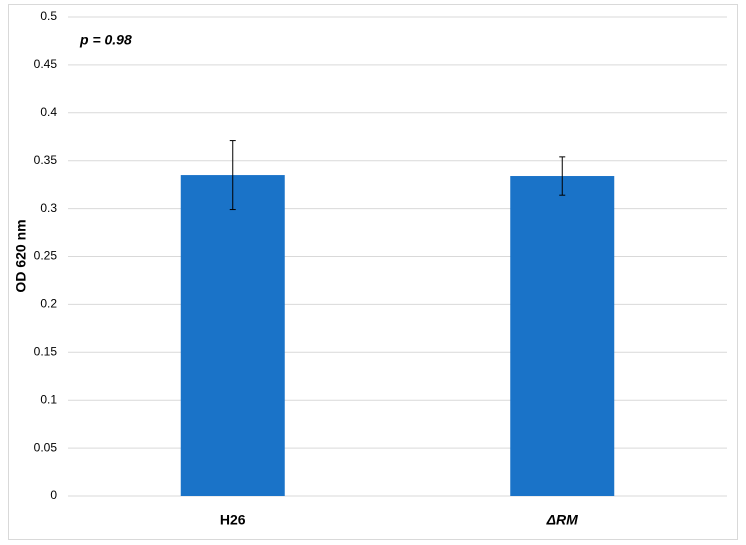  Describe the element at coordinates (48, 399) in the screenshot. I see `y-tick-label: 0.1` at that location.